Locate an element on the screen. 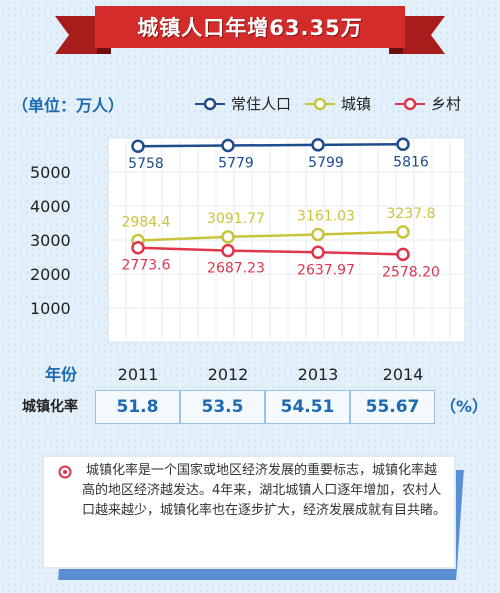  data-label: 2687.23 is located at coordinates (236, 269).